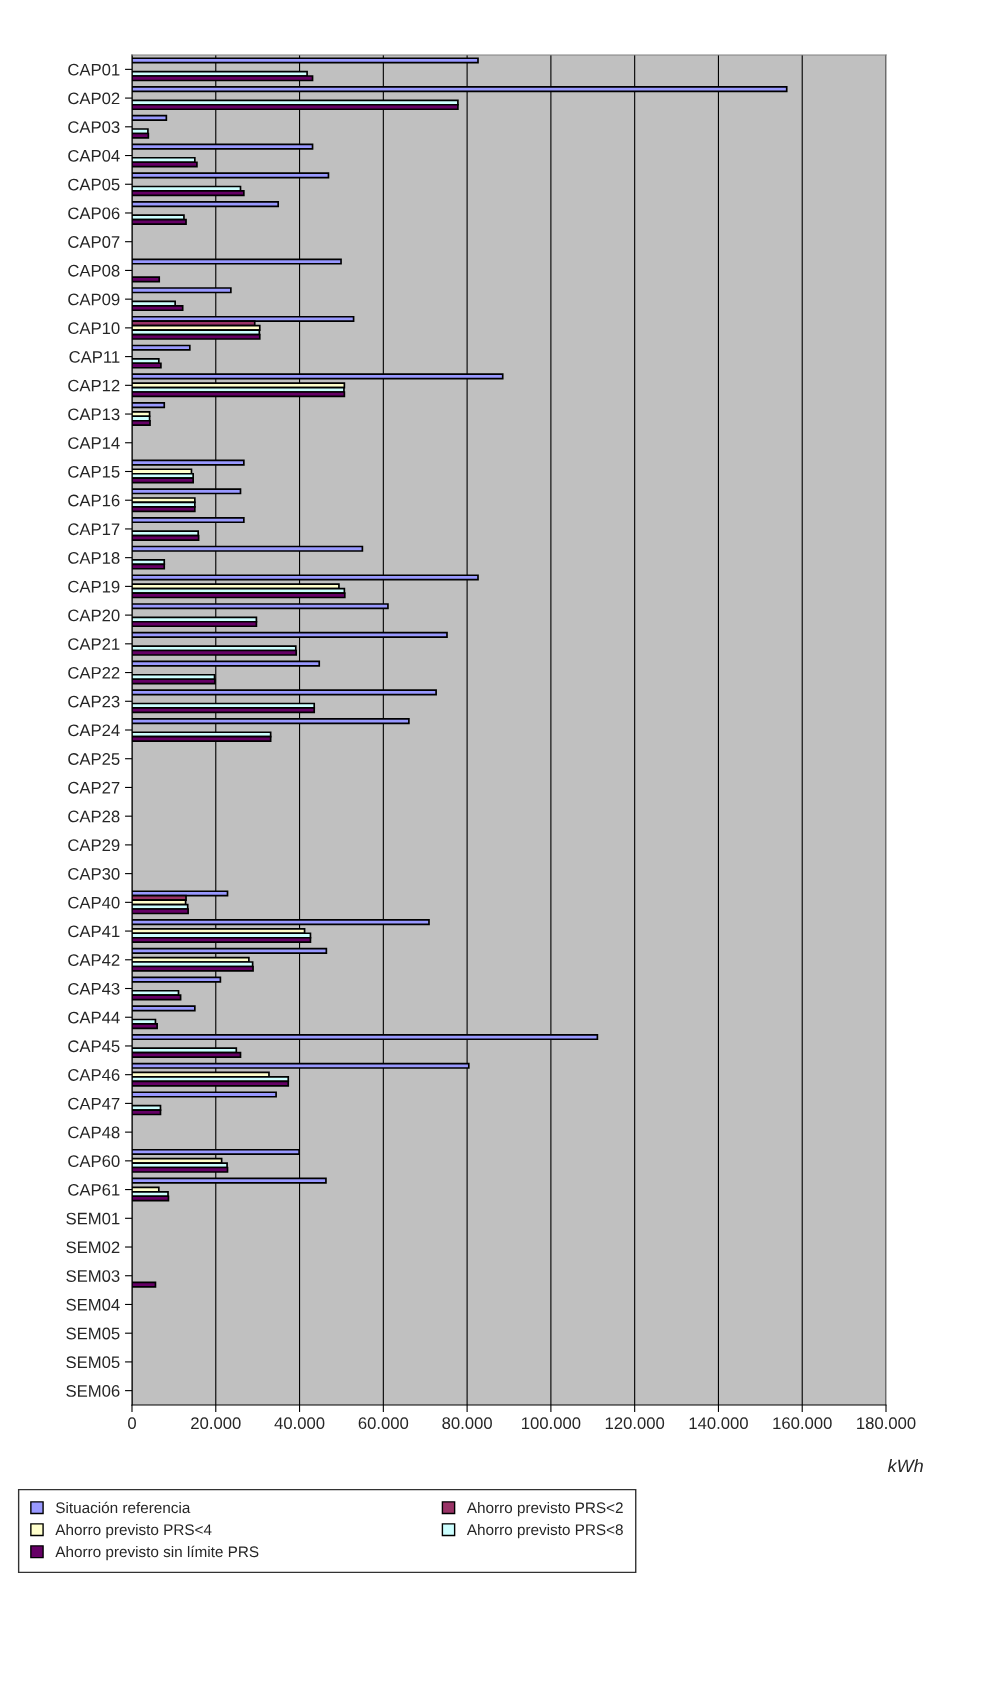 The width and height of the screenshot is (981, 1691). I want to click on legend-label: Ahorro previsto PRS<8, so click(544, 1531).